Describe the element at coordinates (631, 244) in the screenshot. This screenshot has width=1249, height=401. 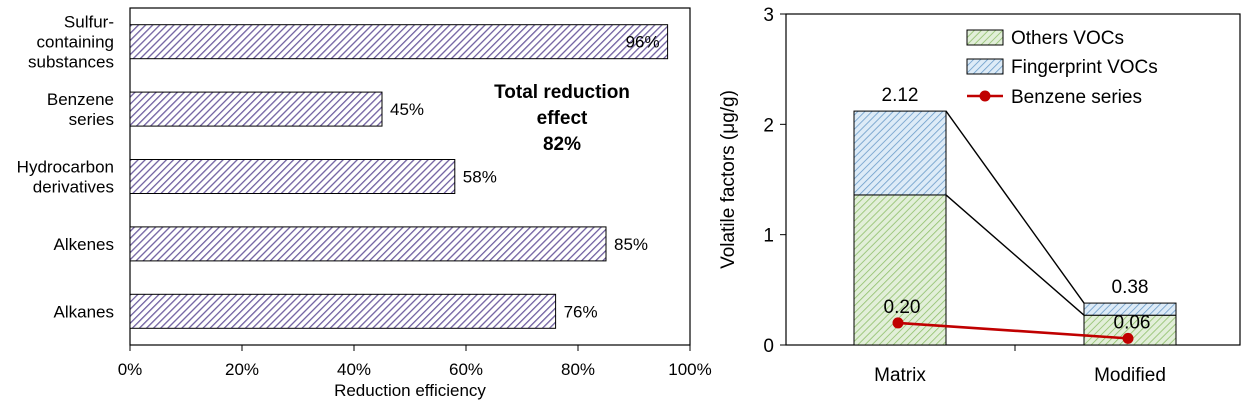
I see `bar-value-label: 85%` at that location.